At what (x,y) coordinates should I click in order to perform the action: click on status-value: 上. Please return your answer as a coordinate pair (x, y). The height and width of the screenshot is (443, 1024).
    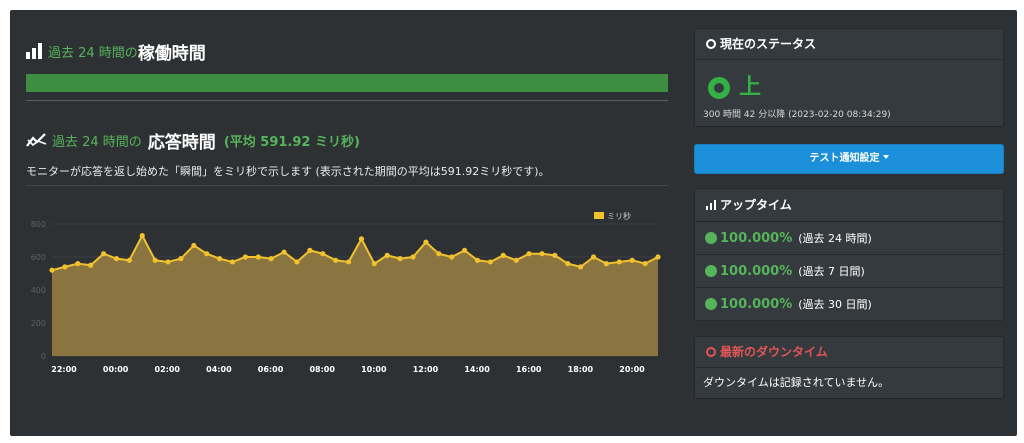
    Looking at the image, I should click on (750, 87).